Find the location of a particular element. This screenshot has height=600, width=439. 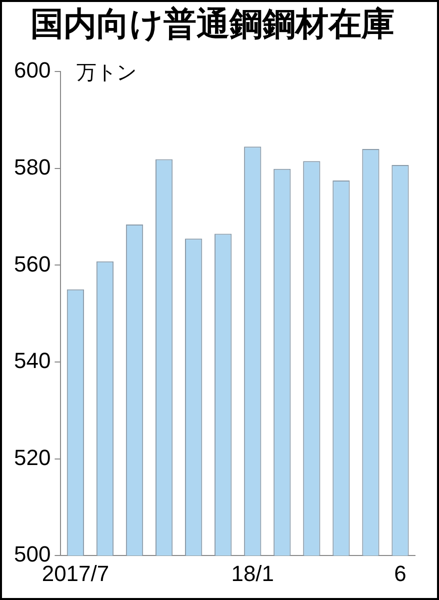

x-tick-label: 18/1 is located at coordinates (252, 573).